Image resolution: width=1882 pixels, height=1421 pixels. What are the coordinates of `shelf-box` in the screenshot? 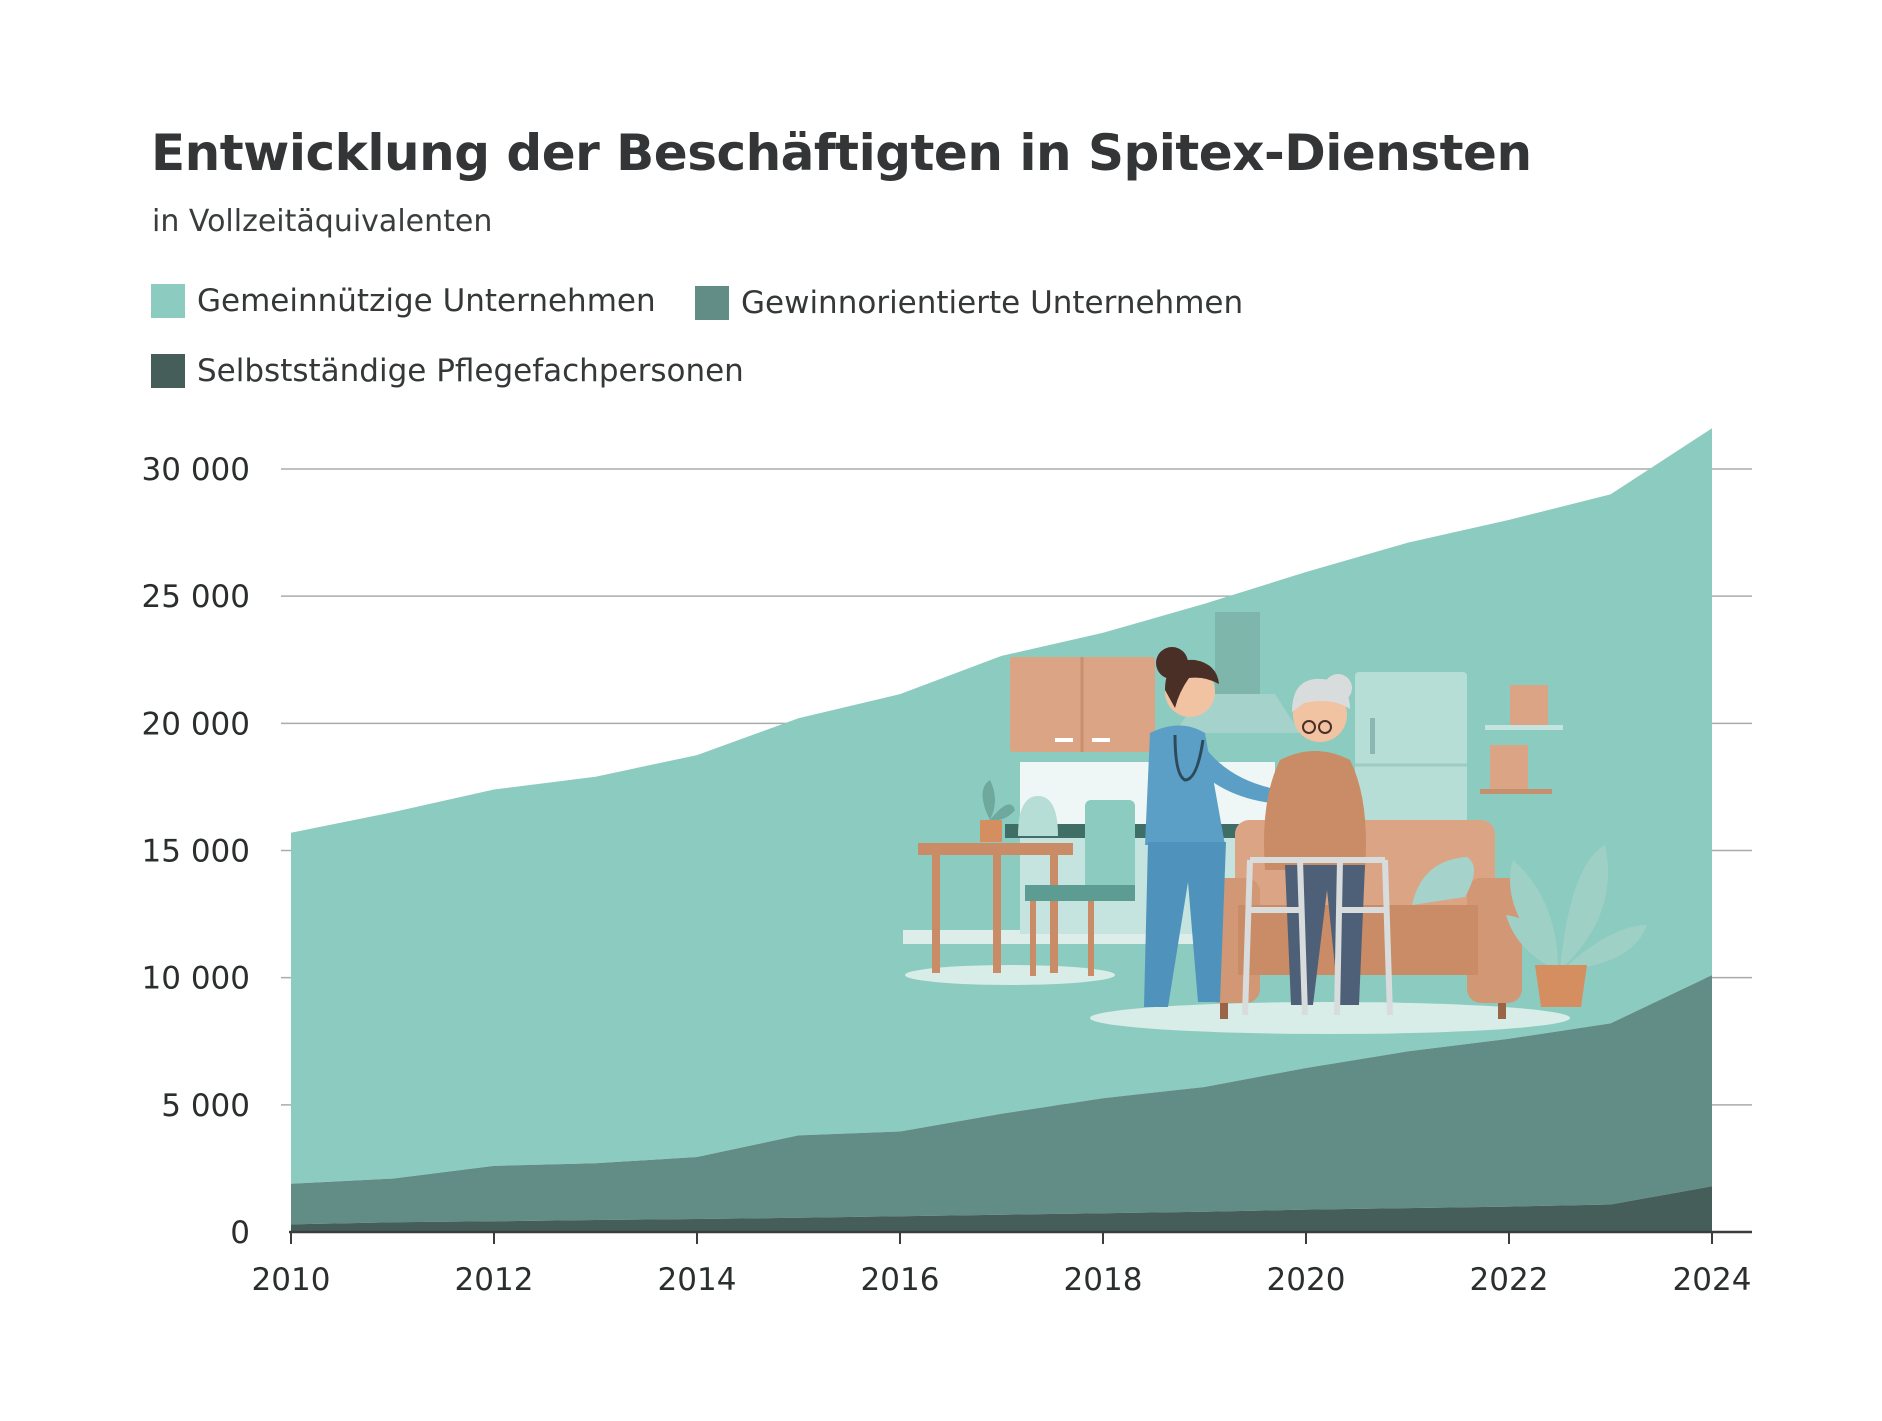 It's located at (1509, 767).